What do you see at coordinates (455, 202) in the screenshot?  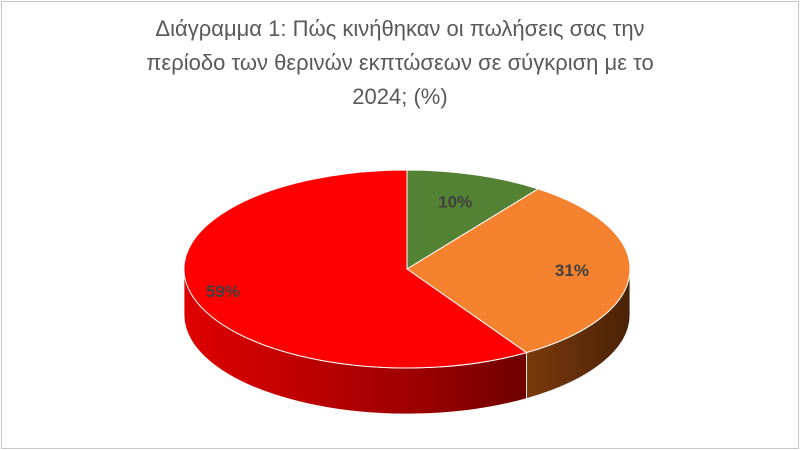 I see `slice-green-label: 10%` at bounding box center [455, 202].